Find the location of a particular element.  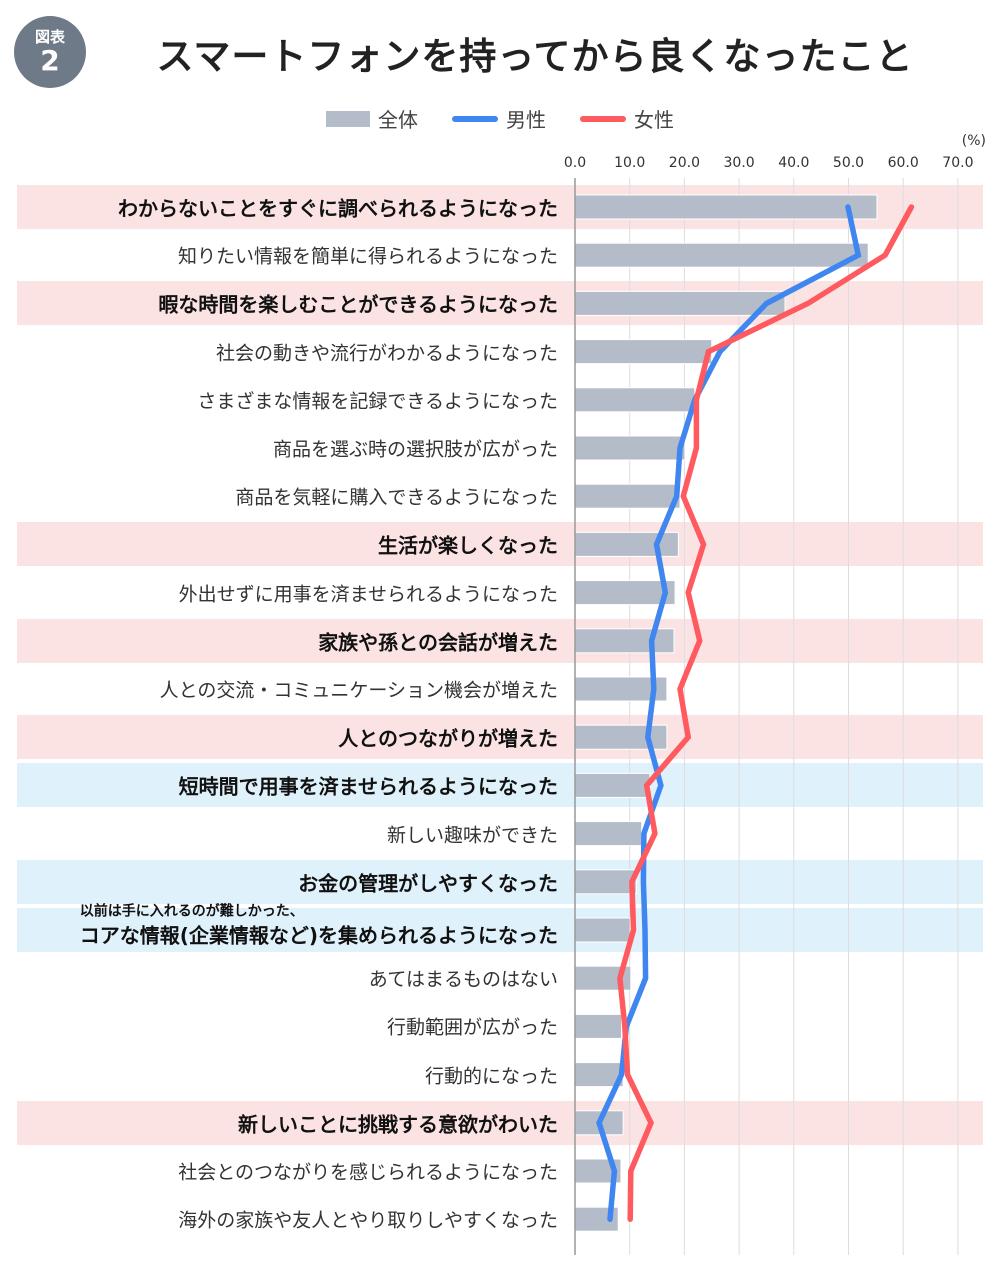

category-label-text: 行動範囲が広がった is located at coordinates (472, 1027).